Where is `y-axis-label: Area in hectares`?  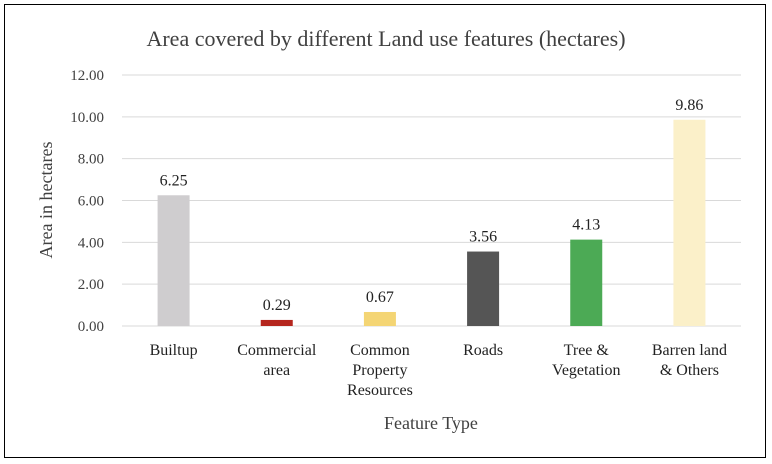
y-axis-label: Area in hectares is located at coordinates (46, 200).